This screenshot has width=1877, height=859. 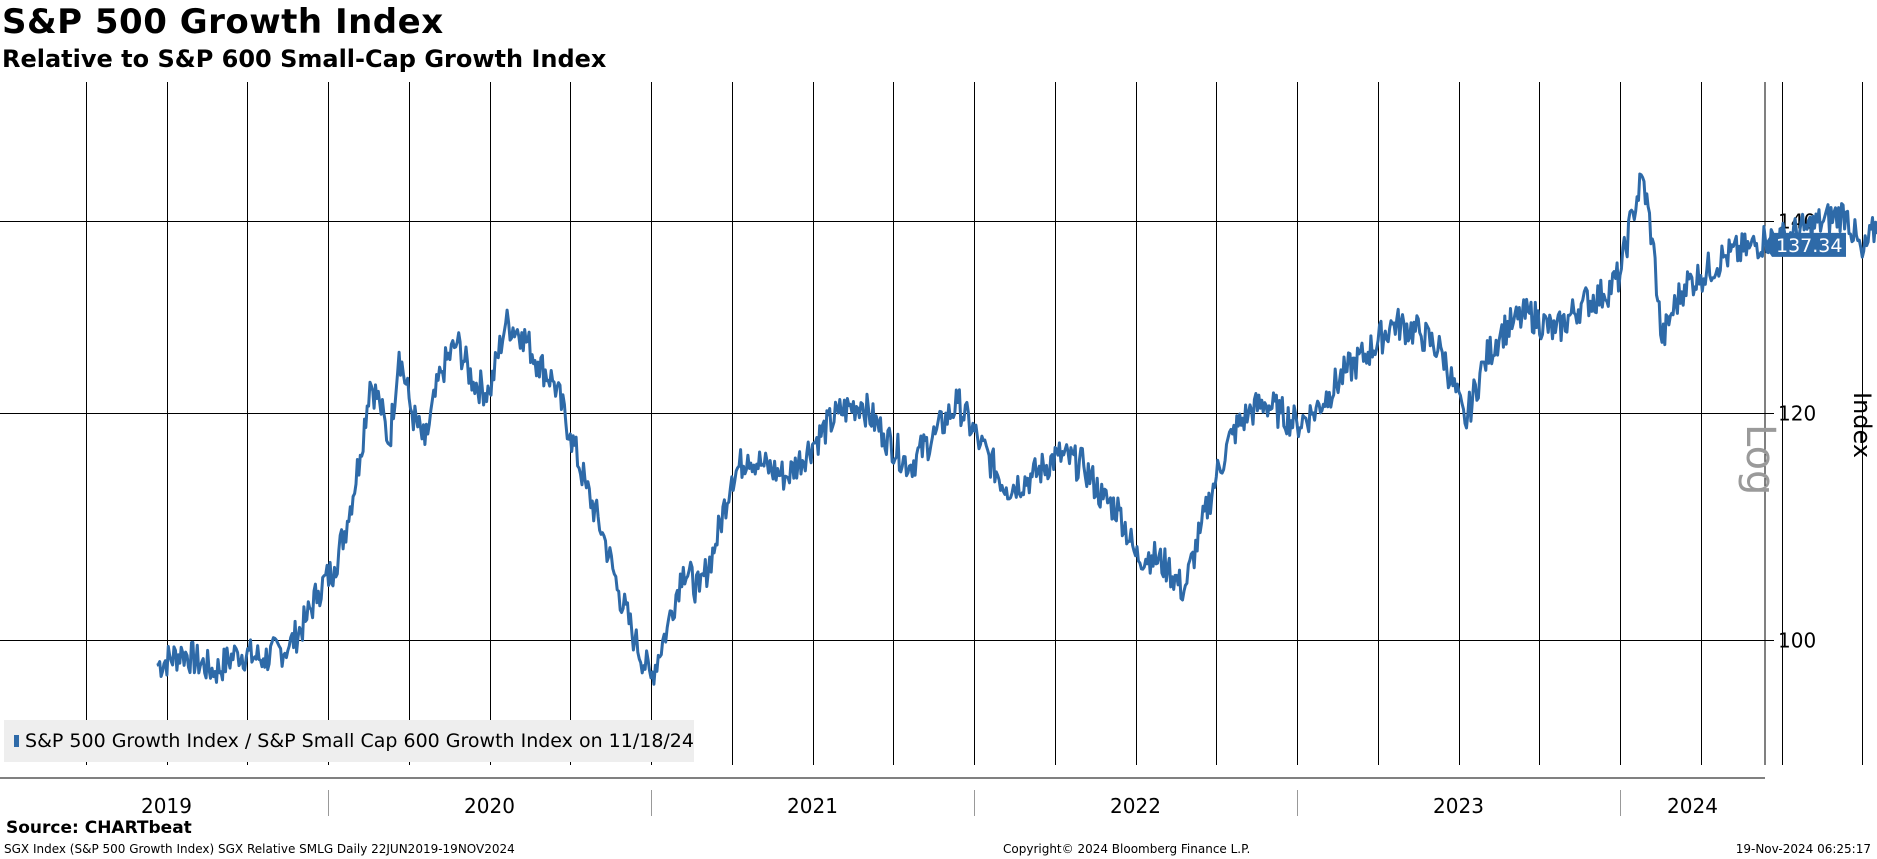 What do you see at coordinates (1760, 460) in the screenshot?
I see `log-scale-label: Log` at bounding box center [1760, 460].